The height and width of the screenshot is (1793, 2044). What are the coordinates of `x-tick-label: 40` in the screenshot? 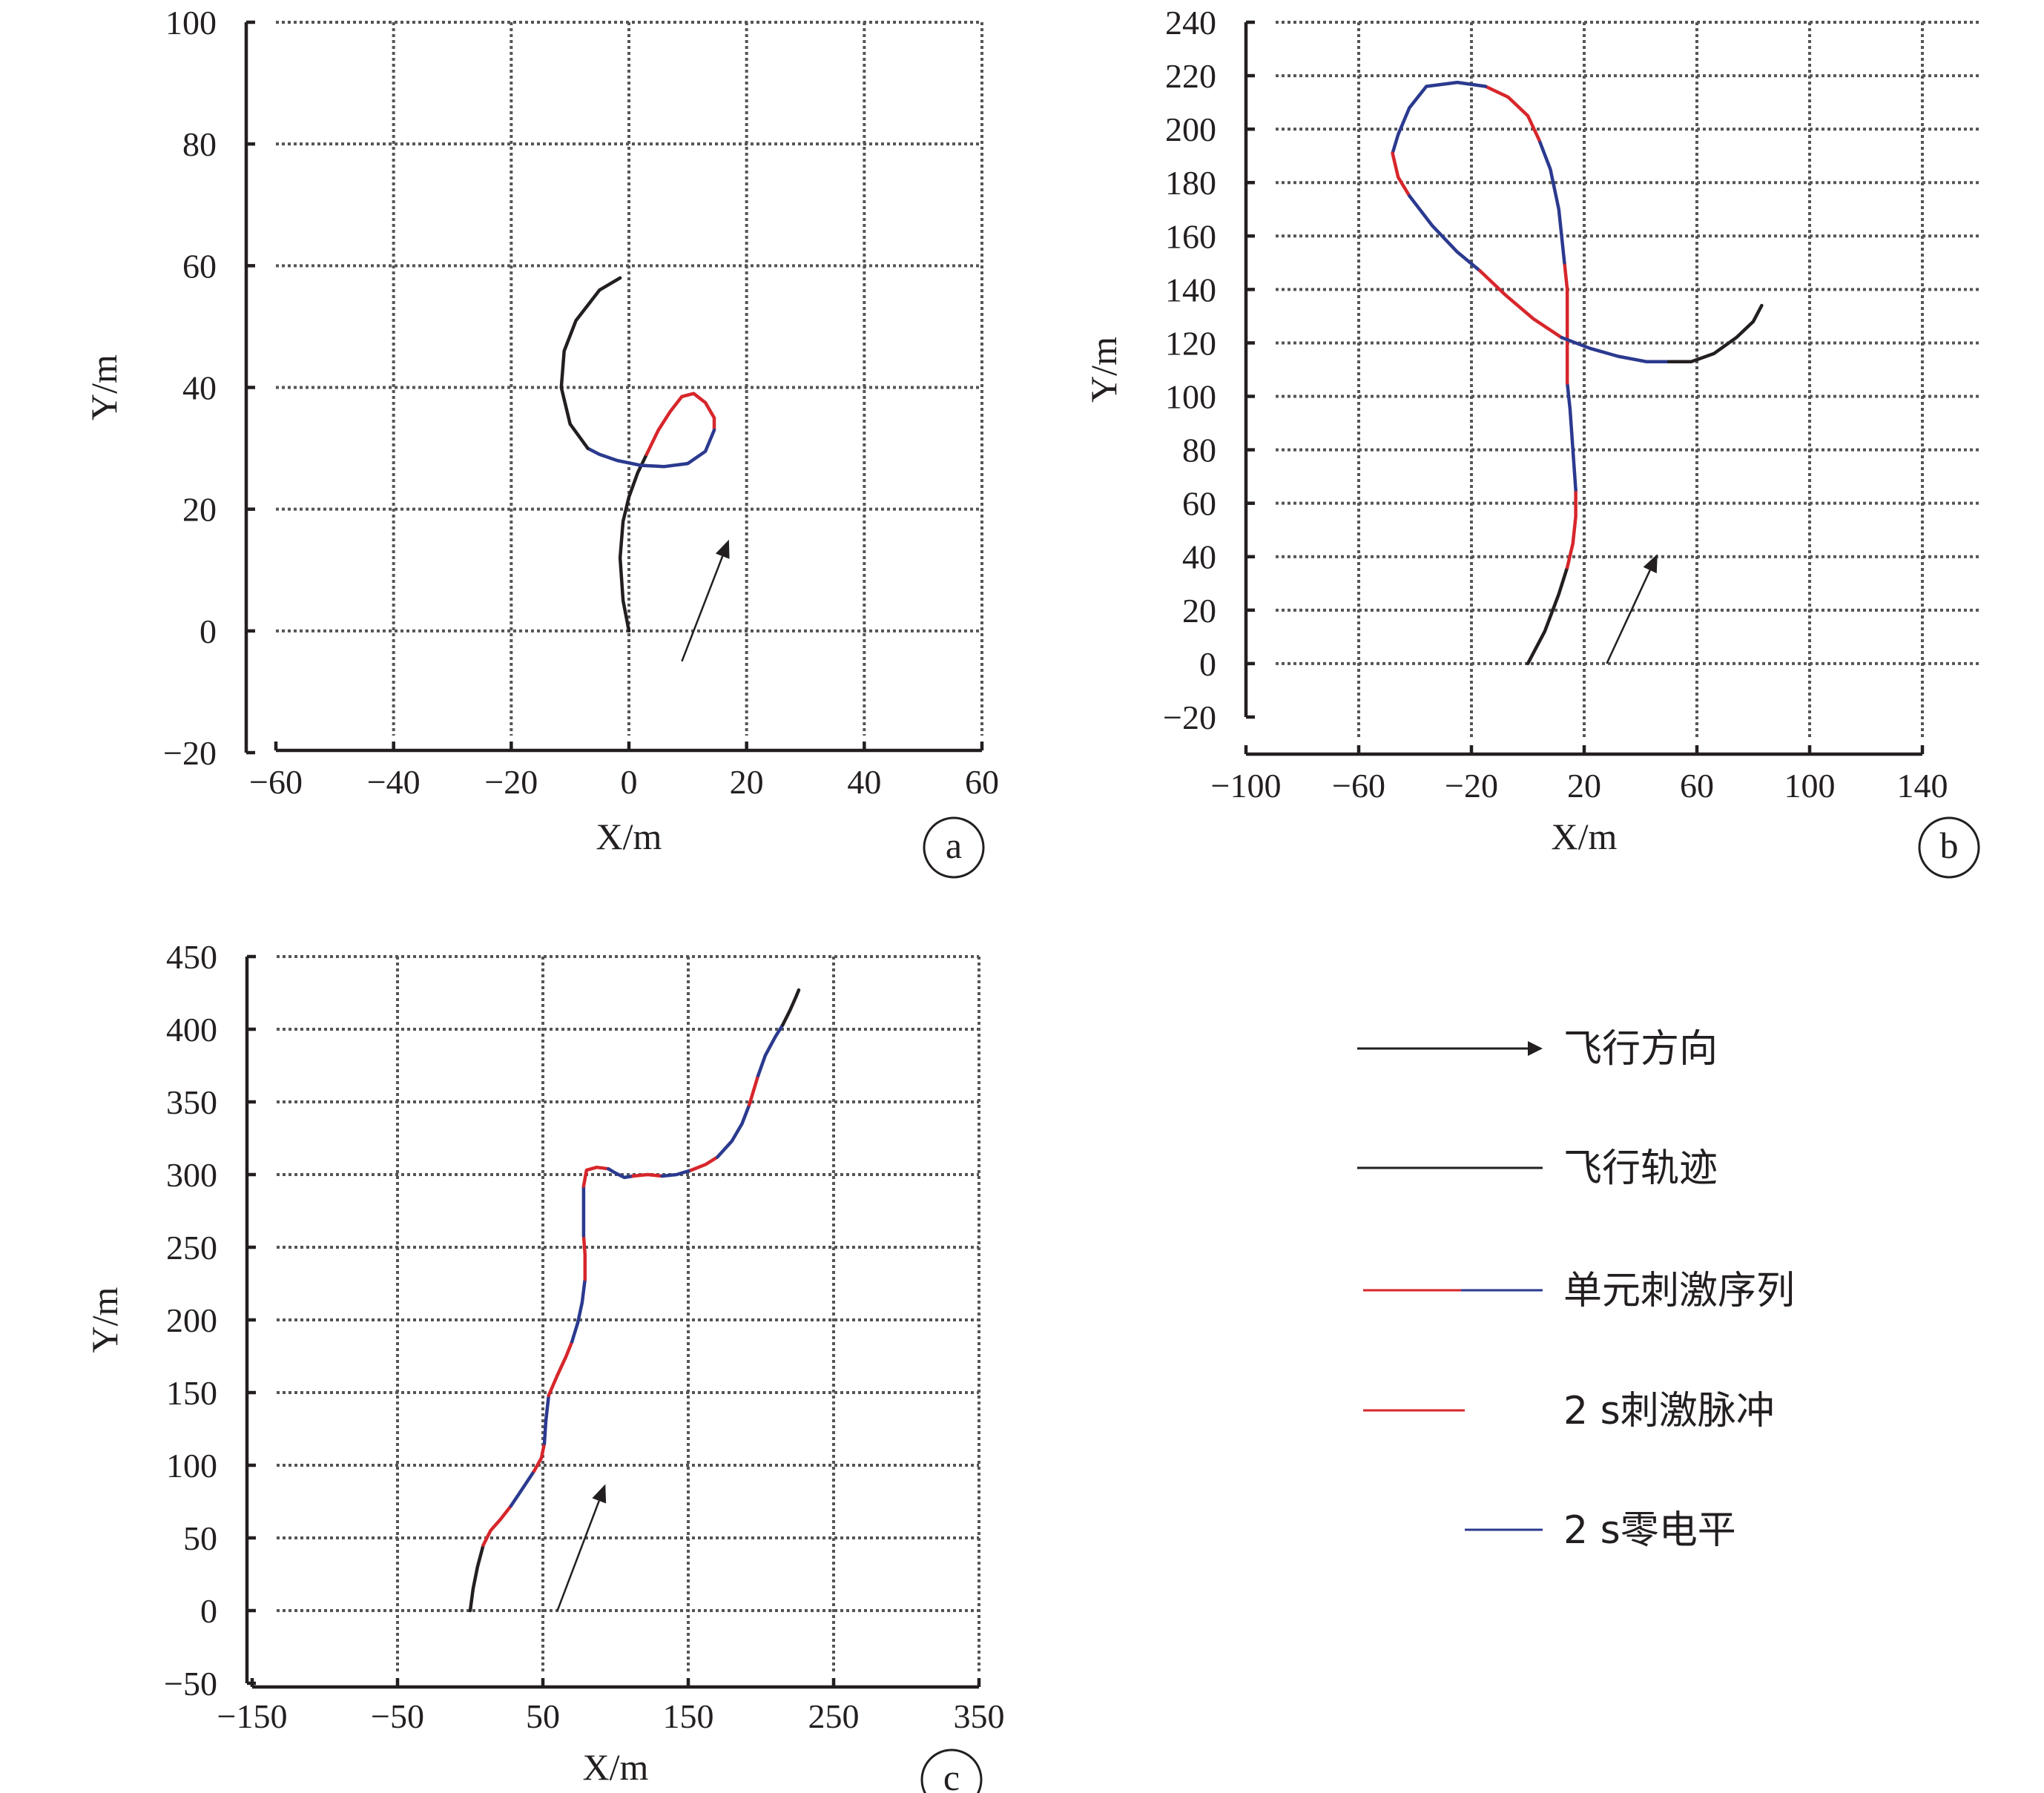 It's located at (864, 782).